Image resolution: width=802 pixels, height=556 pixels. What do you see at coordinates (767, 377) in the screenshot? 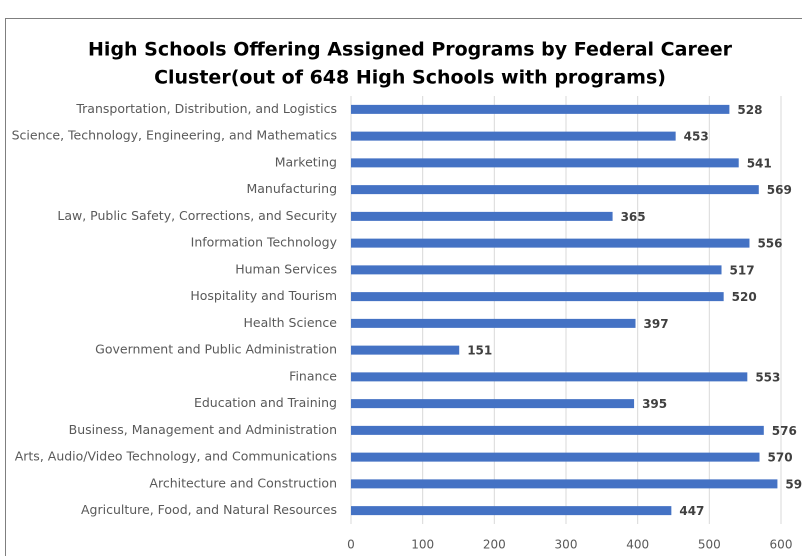
I see `value-label: 553` at bounding box center [767, 377].